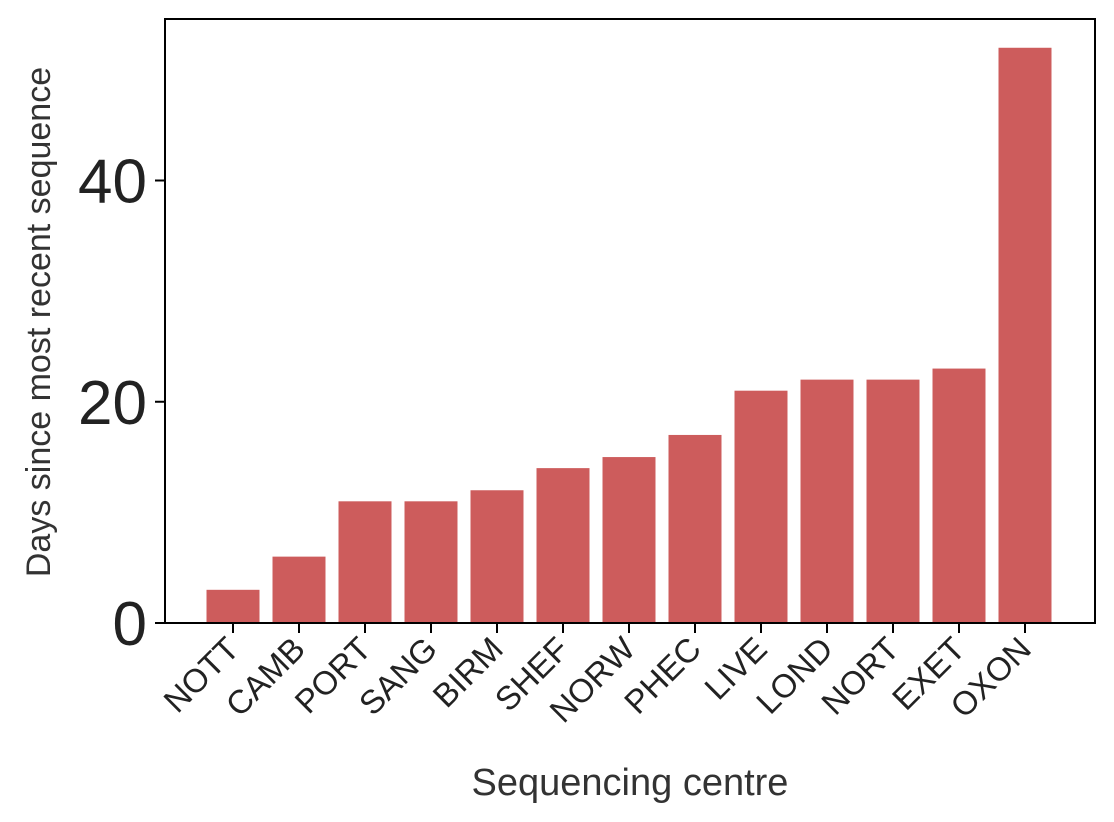 The height and width of the screenshot is (822, 1114). I want to click on y-axis: 0 20 40, so click(121, 403).